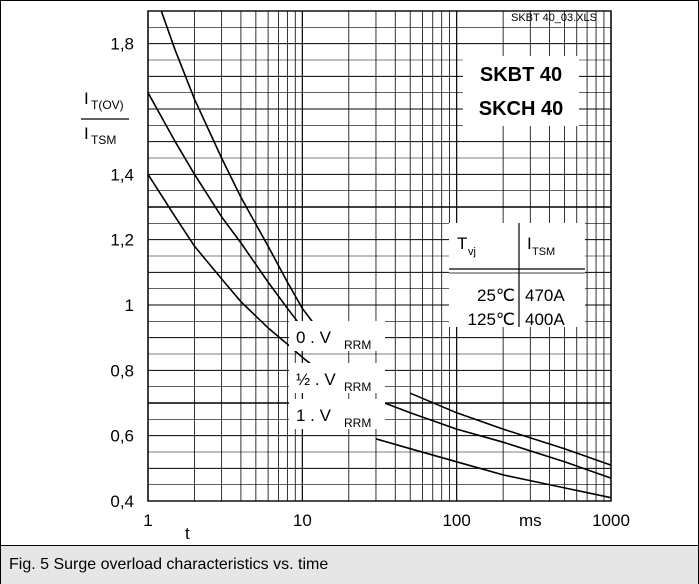  I want to click on table-header-sub: vj, so click(472, 252).